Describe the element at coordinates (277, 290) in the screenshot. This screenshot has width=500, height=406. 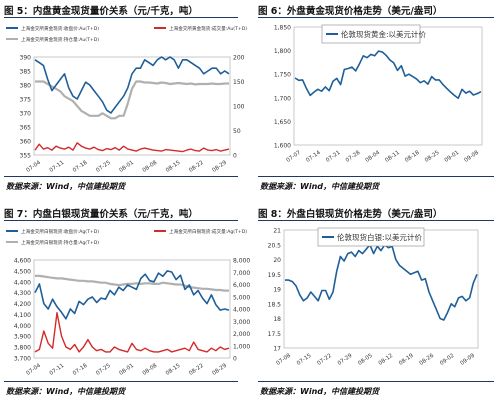
I see `y-tick-label: 19` at that location.